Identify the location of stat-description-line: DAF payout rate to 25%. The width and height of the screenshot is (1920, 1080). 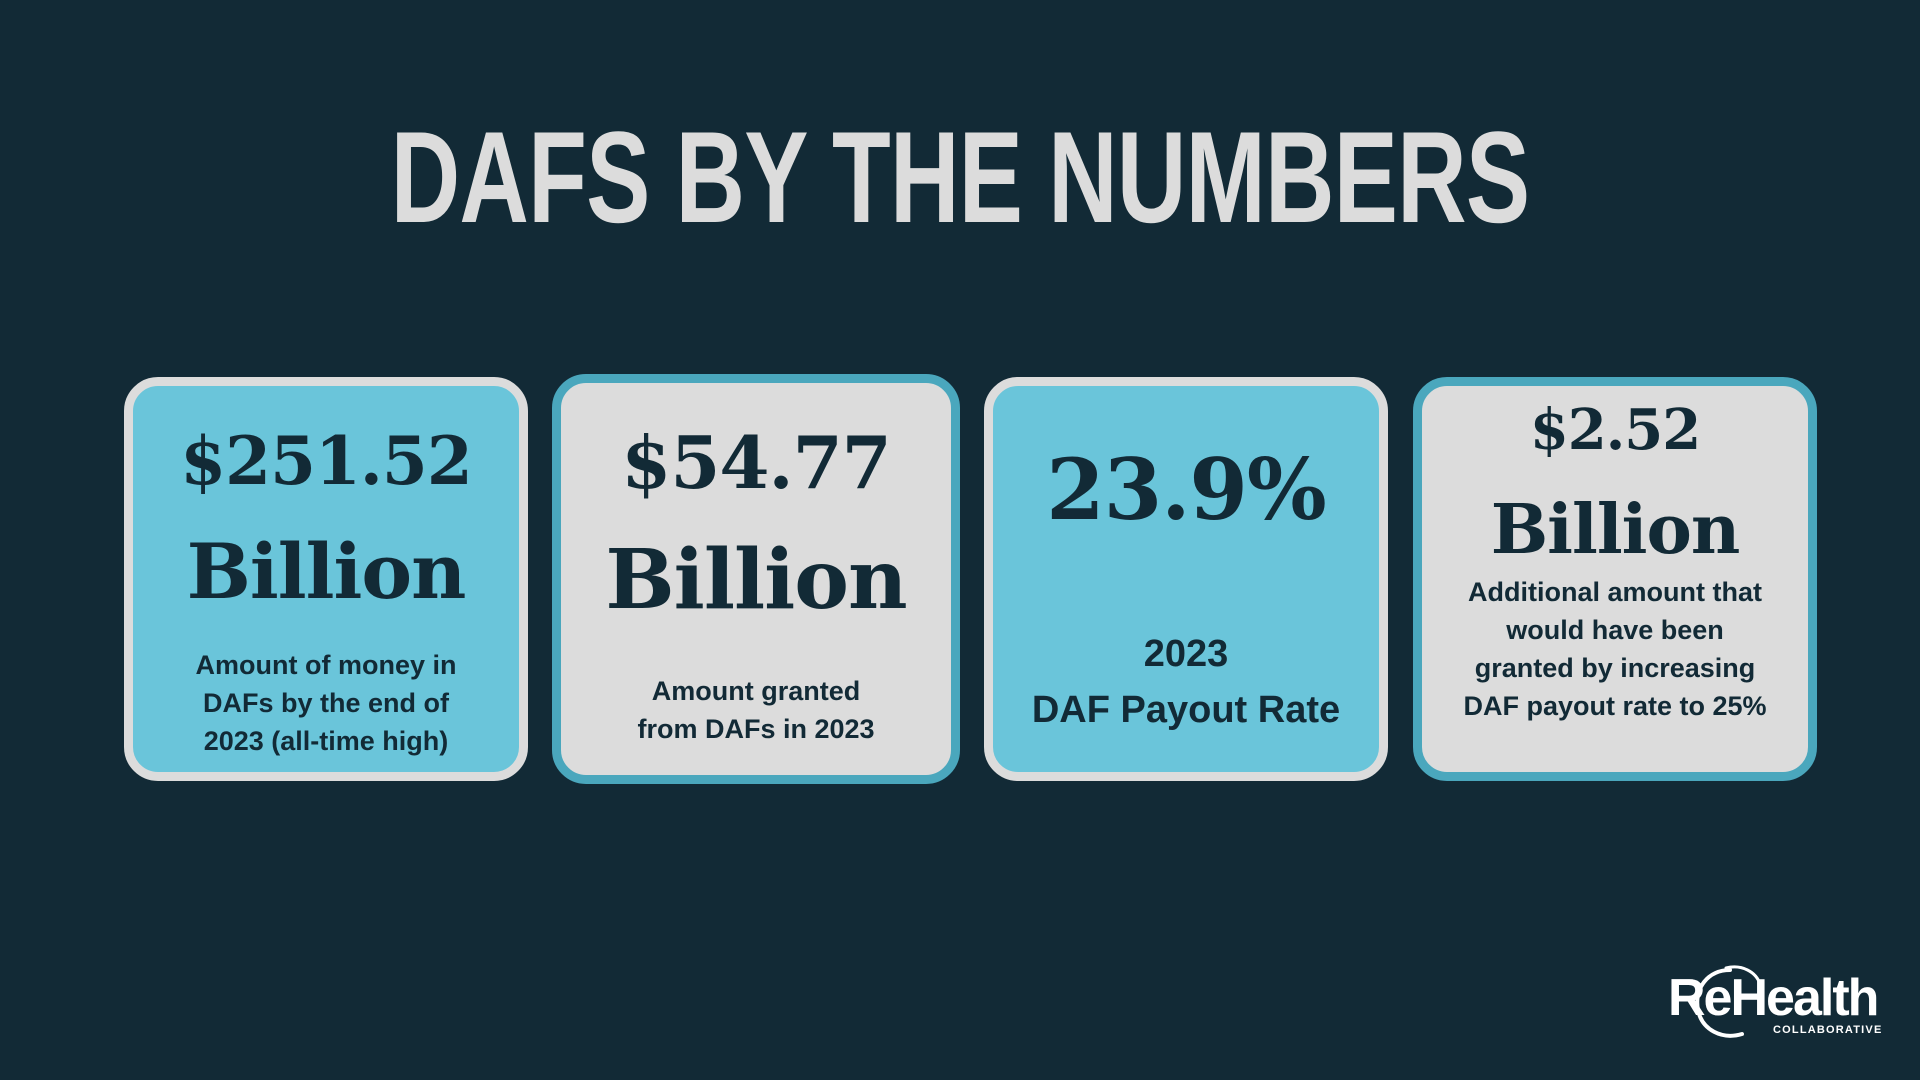
(1615, 706).